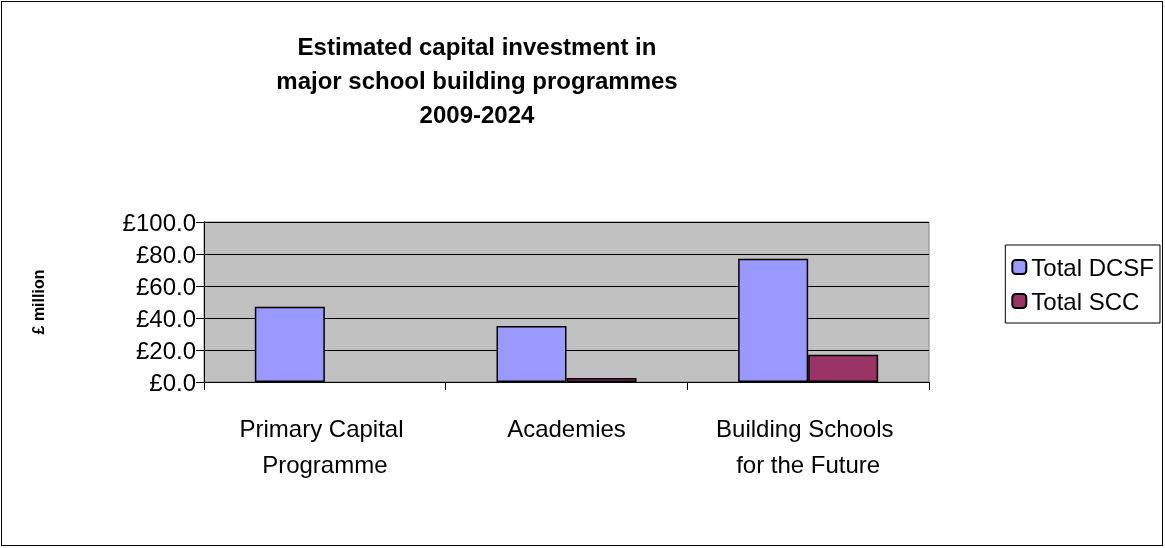 The height and width of the screenshot is (548, 1165). Describe the element at coordinates (1093, 267) in the screenshot. I see `legend-label: Total DCSF` at that location.